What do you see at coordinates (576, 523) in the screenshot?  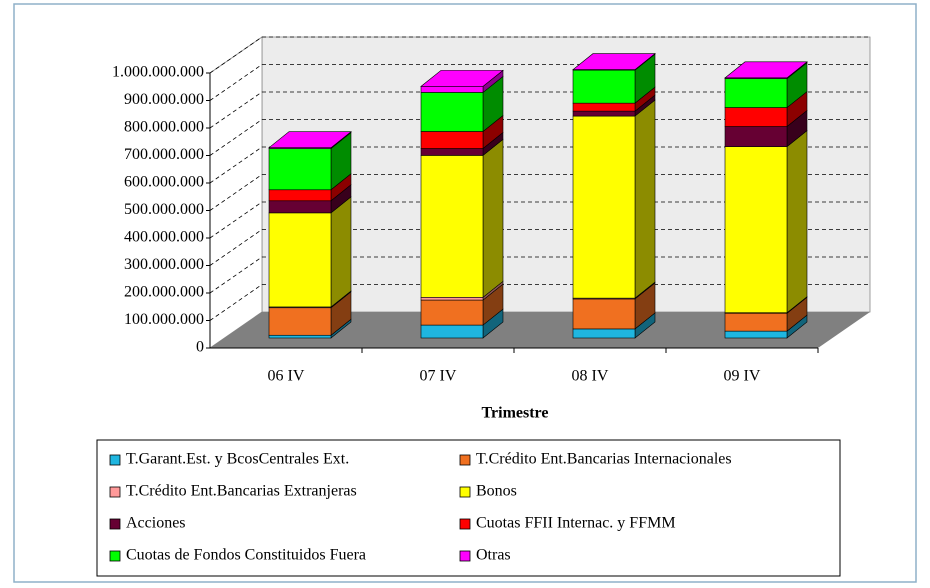 I see `legend-label: Cuotas FFII Internac. y FFMM` at bounding box center [576, 523].